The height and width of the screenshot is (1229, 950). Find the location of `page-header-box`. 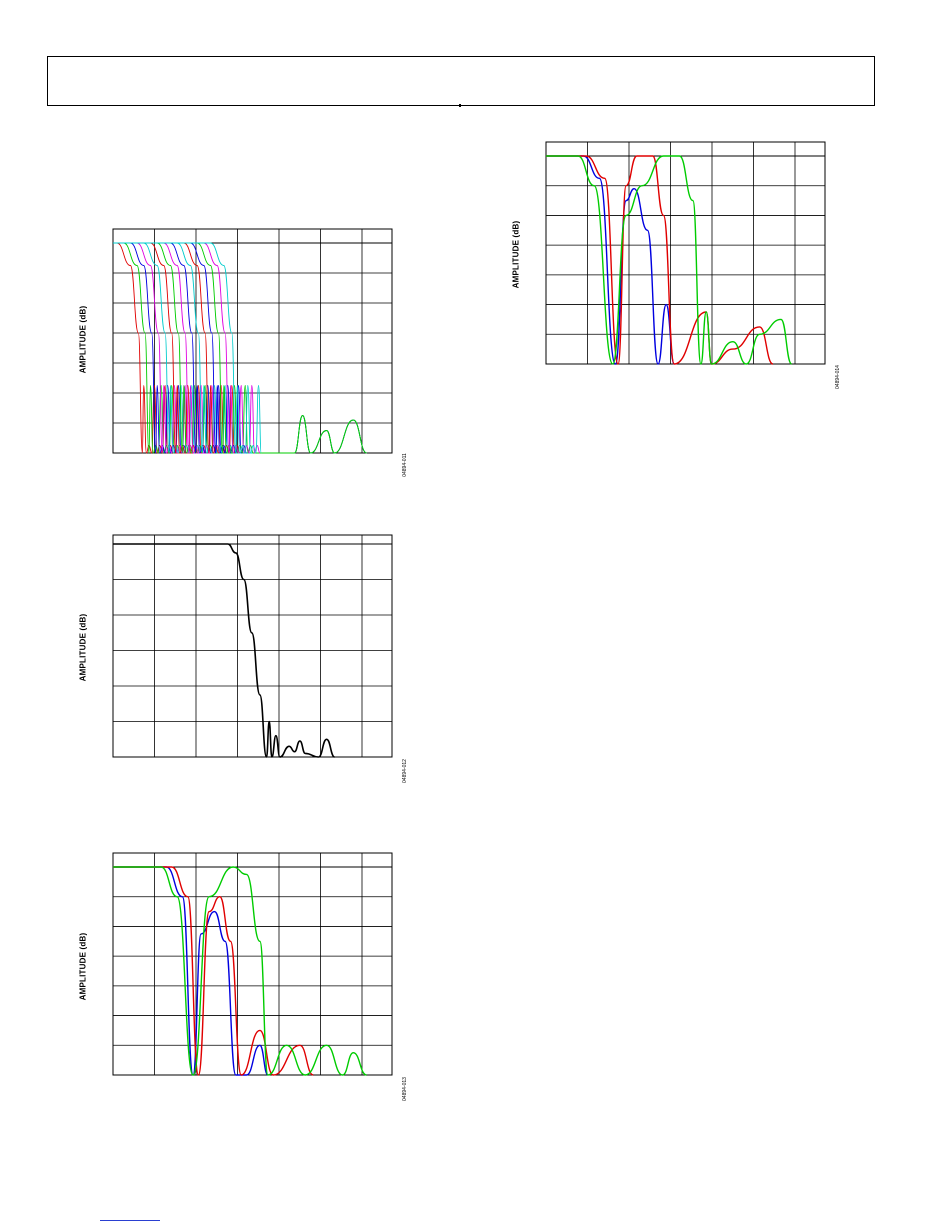

page-header-box is located at coordinates (461, 81).